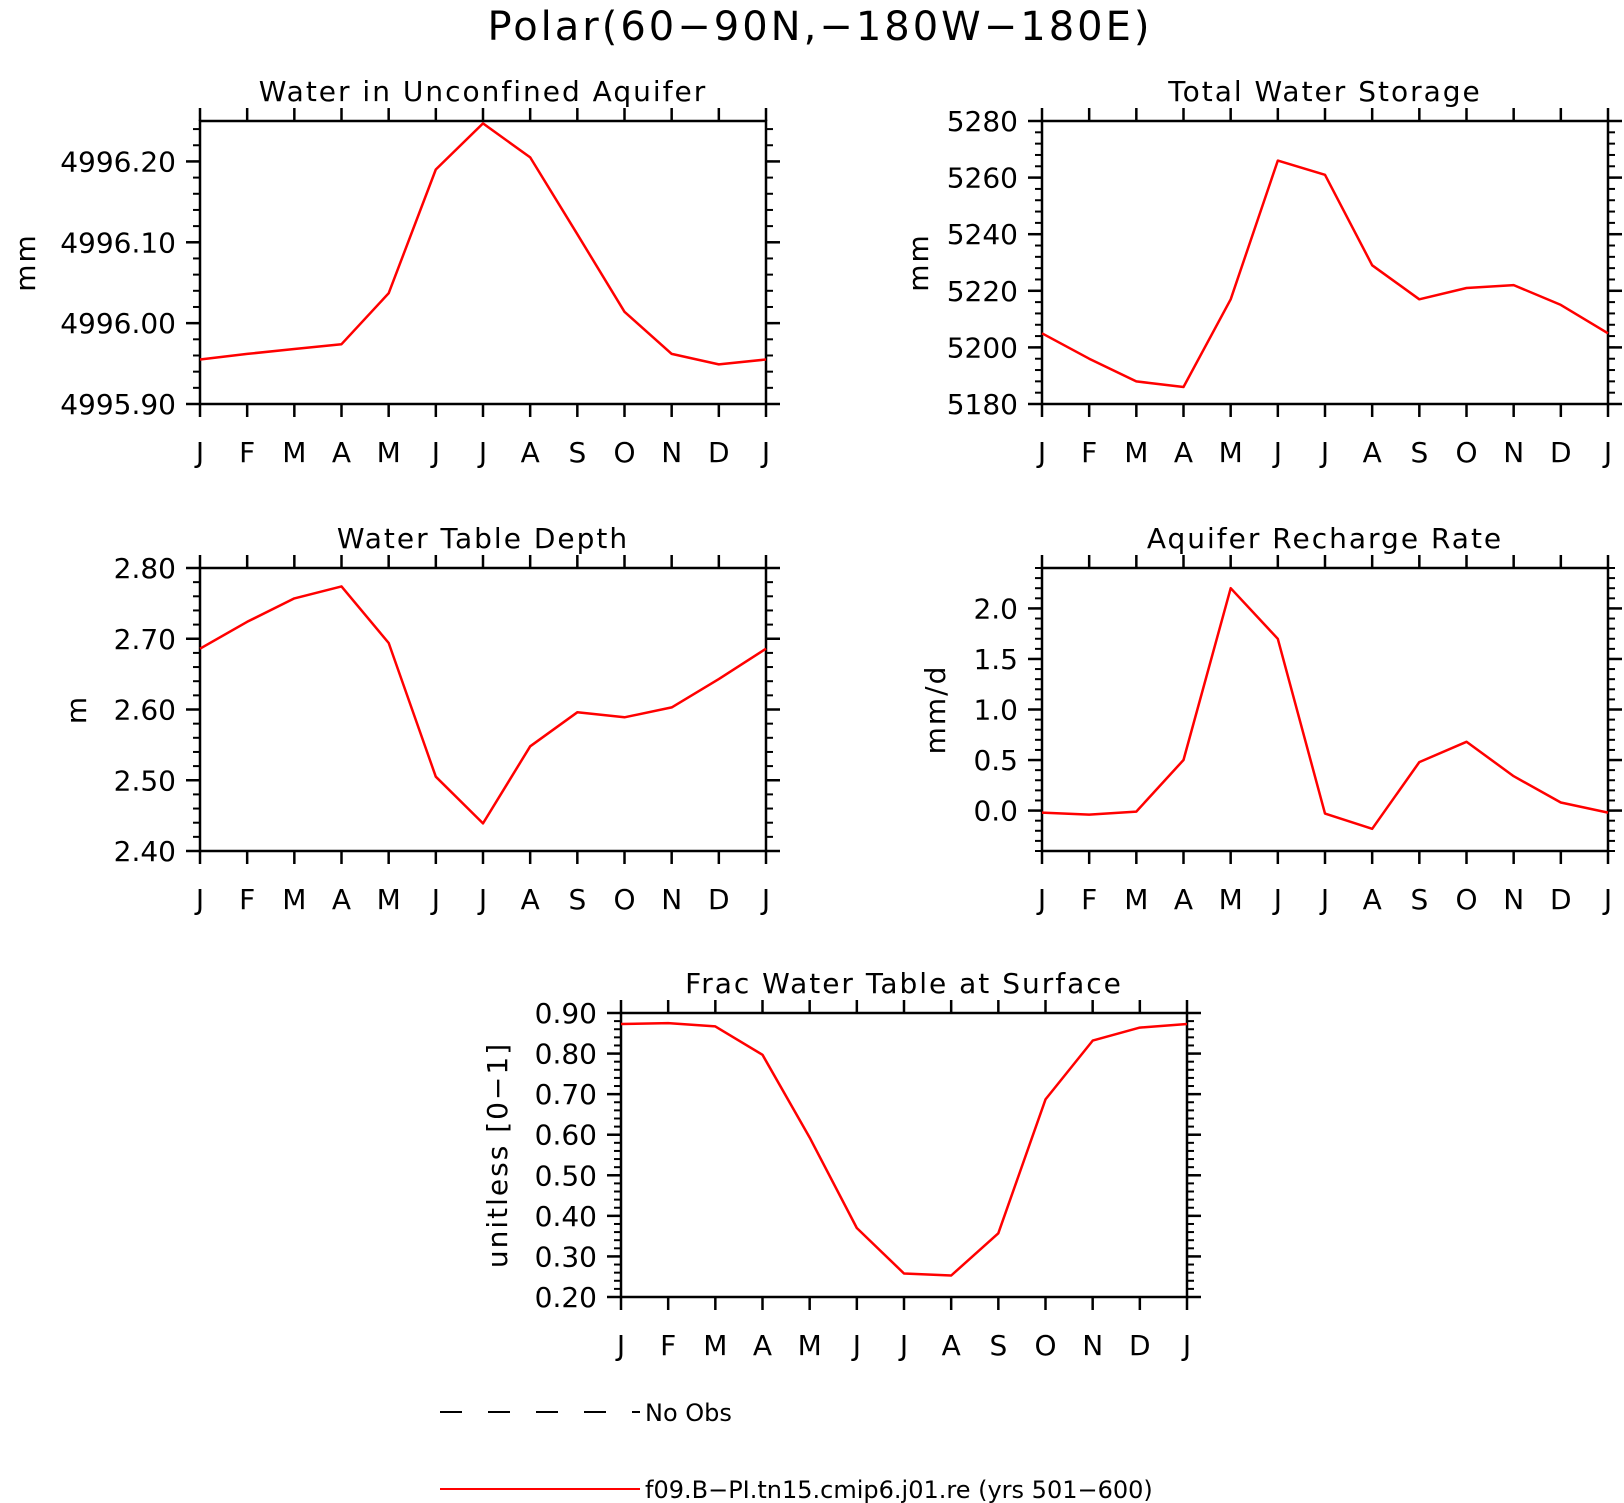  I want to click on chart-2-ylabel: mm, so click(918, 262).